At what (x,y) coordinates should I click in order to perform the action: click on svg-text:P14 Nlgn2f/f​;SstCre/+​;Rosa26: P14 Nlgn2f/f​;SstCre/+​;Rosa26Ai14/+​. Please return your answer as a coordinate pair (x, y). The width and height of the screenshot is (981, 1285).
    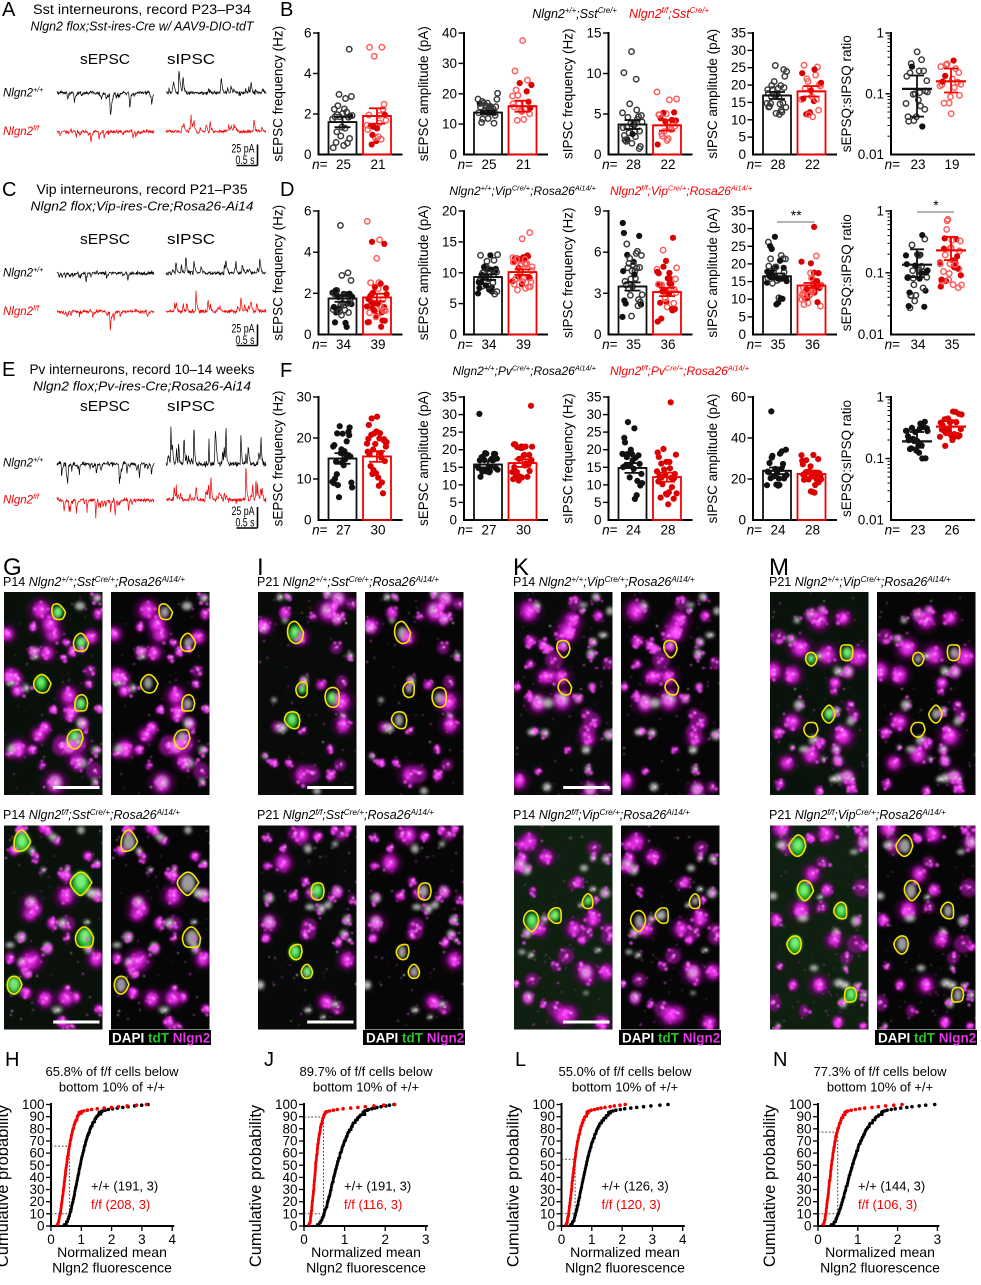
    Looking at the image, I should click on (91, 815).